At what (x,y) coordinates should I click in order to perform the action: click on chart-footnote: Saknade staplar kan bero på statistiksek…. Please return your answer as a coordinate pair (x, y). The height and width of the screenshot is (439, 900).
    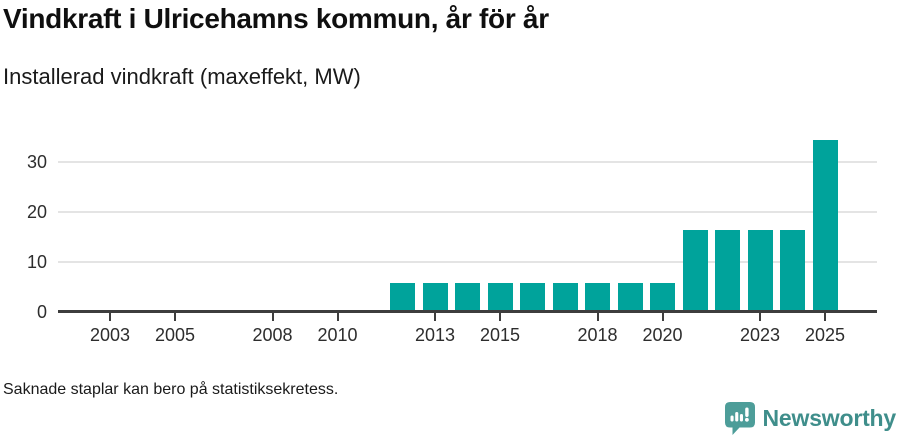
    Looking at the image, I should click on (171, 389).